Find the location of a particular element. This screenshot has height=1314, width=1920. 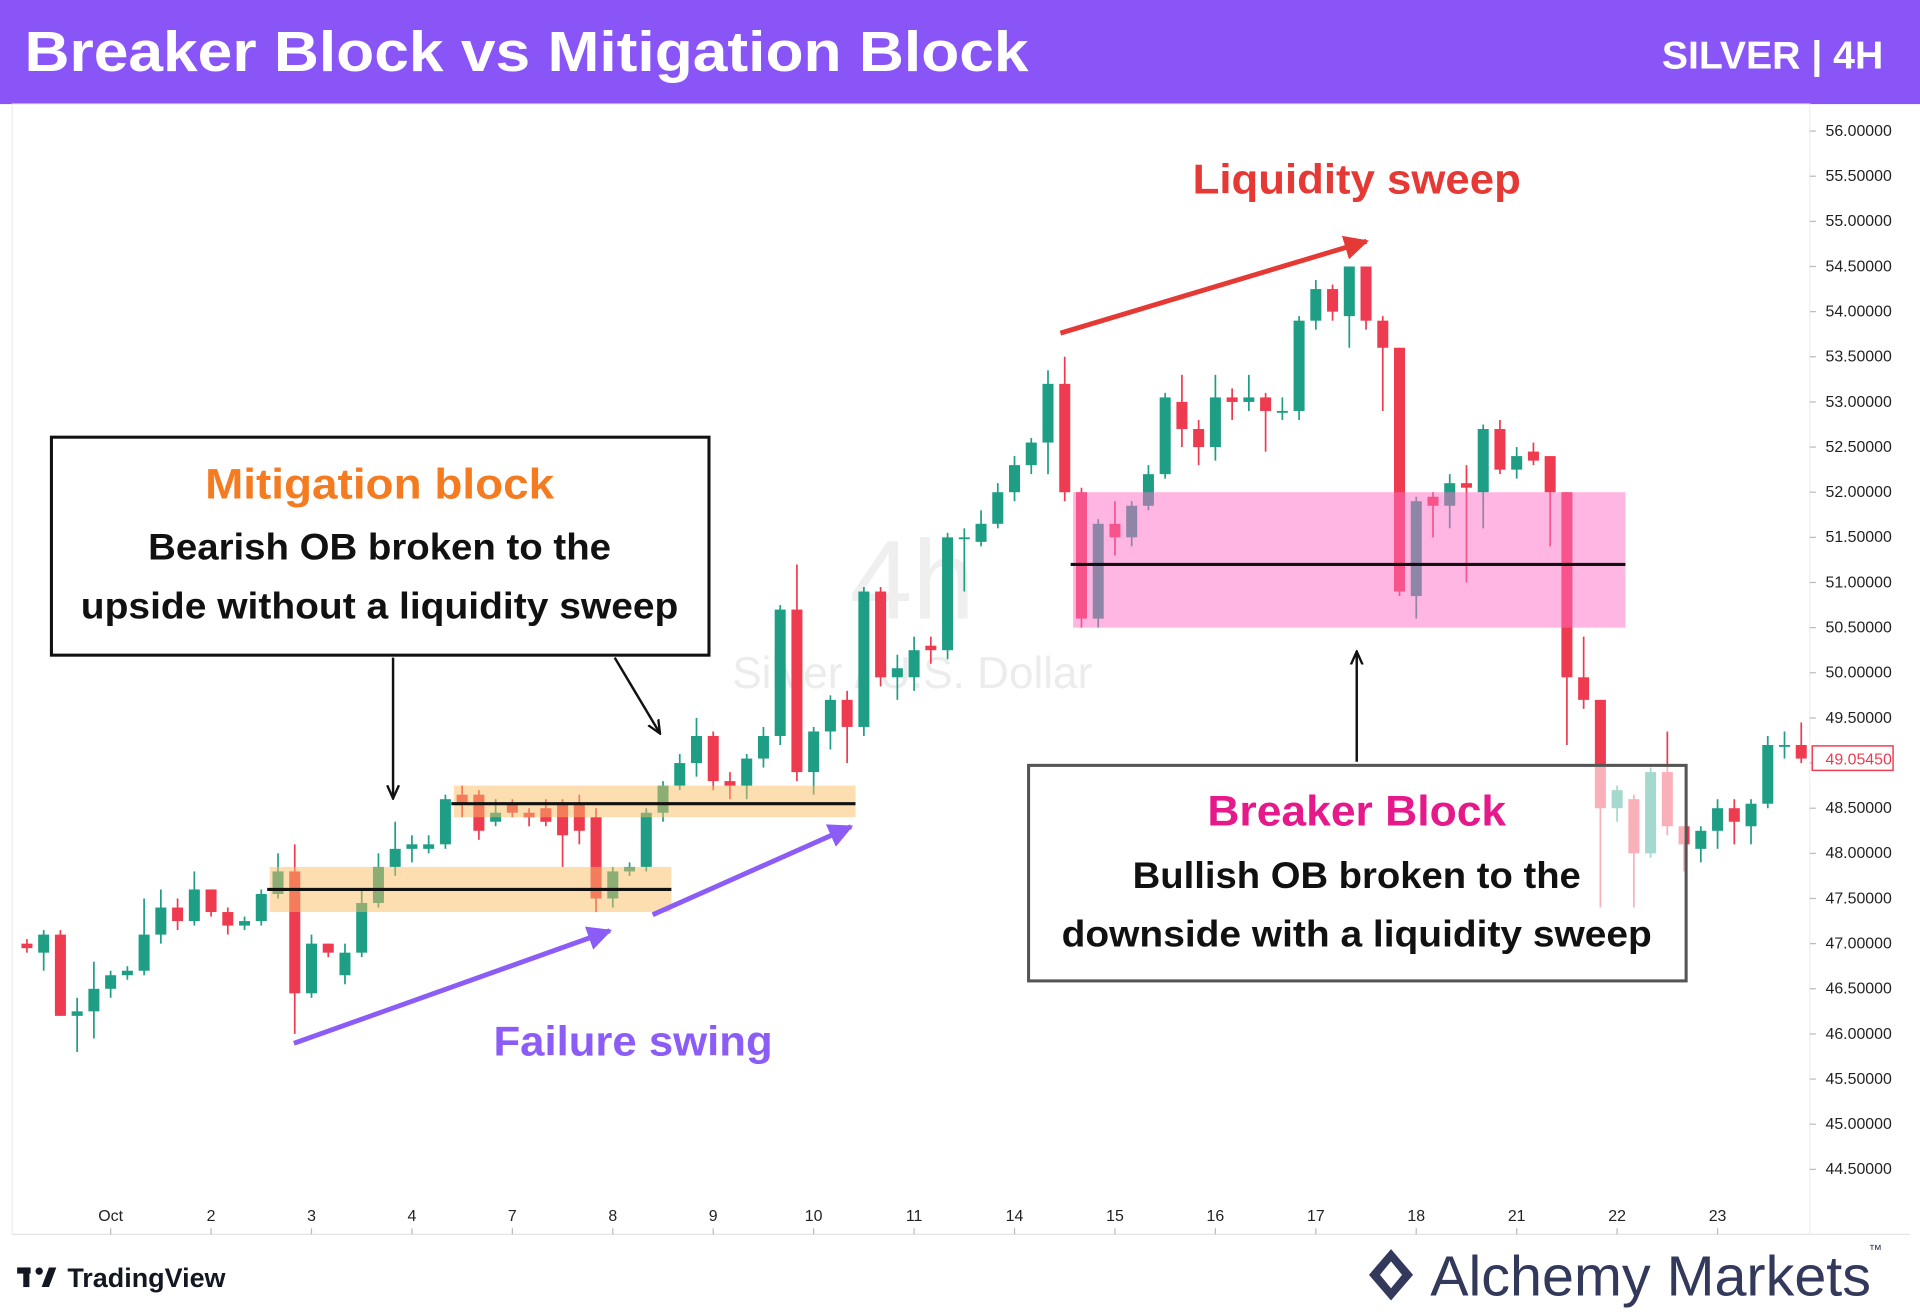

y-tick-label: 54.00000 is located at coordinates (1858, 312).